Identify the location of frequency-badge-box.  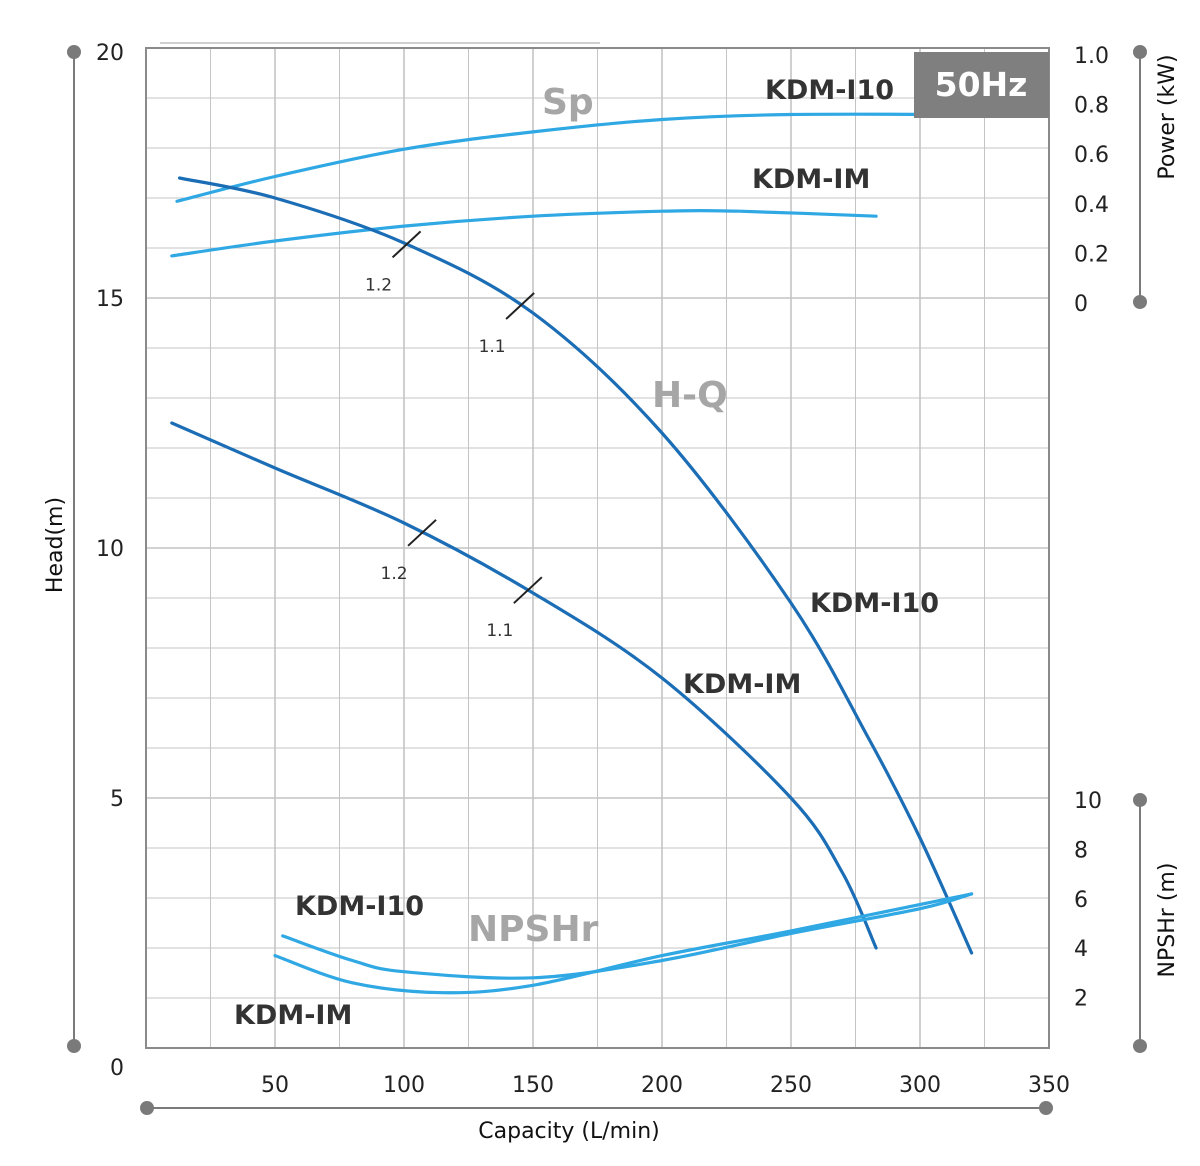
(981, 85).